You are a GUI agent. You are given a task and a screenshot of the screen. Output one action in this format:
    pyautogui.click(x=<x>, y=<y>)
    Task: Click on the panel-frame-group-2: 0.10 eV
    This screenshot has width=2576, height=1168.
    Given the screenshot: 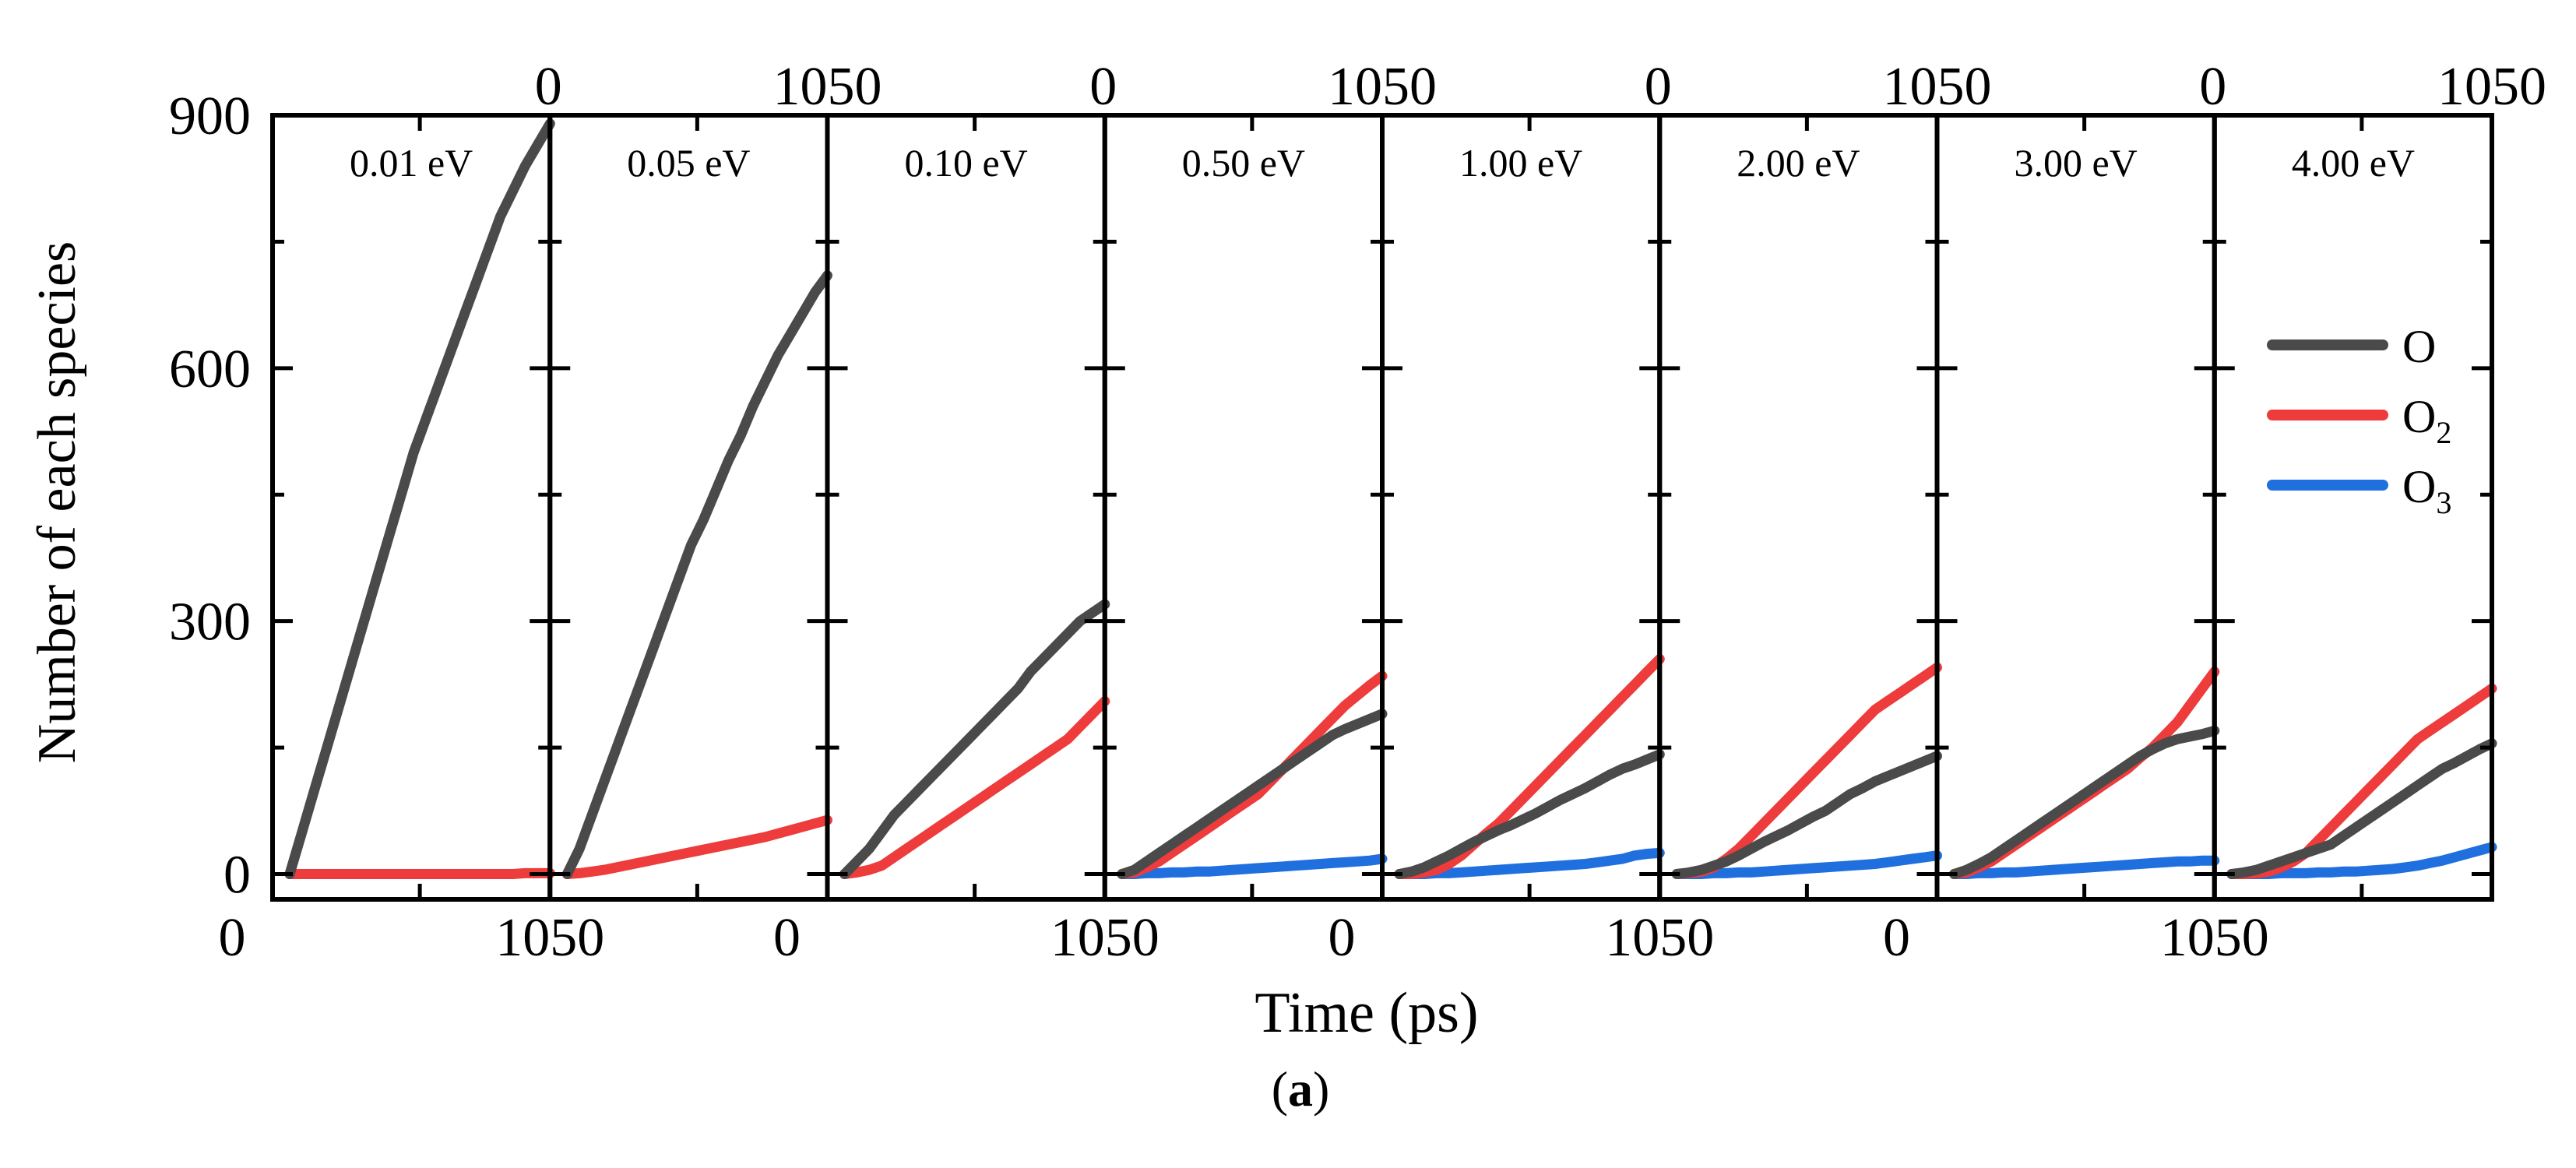 What is the action you would take?
    pyautogui.click(x=966, y=507)
    